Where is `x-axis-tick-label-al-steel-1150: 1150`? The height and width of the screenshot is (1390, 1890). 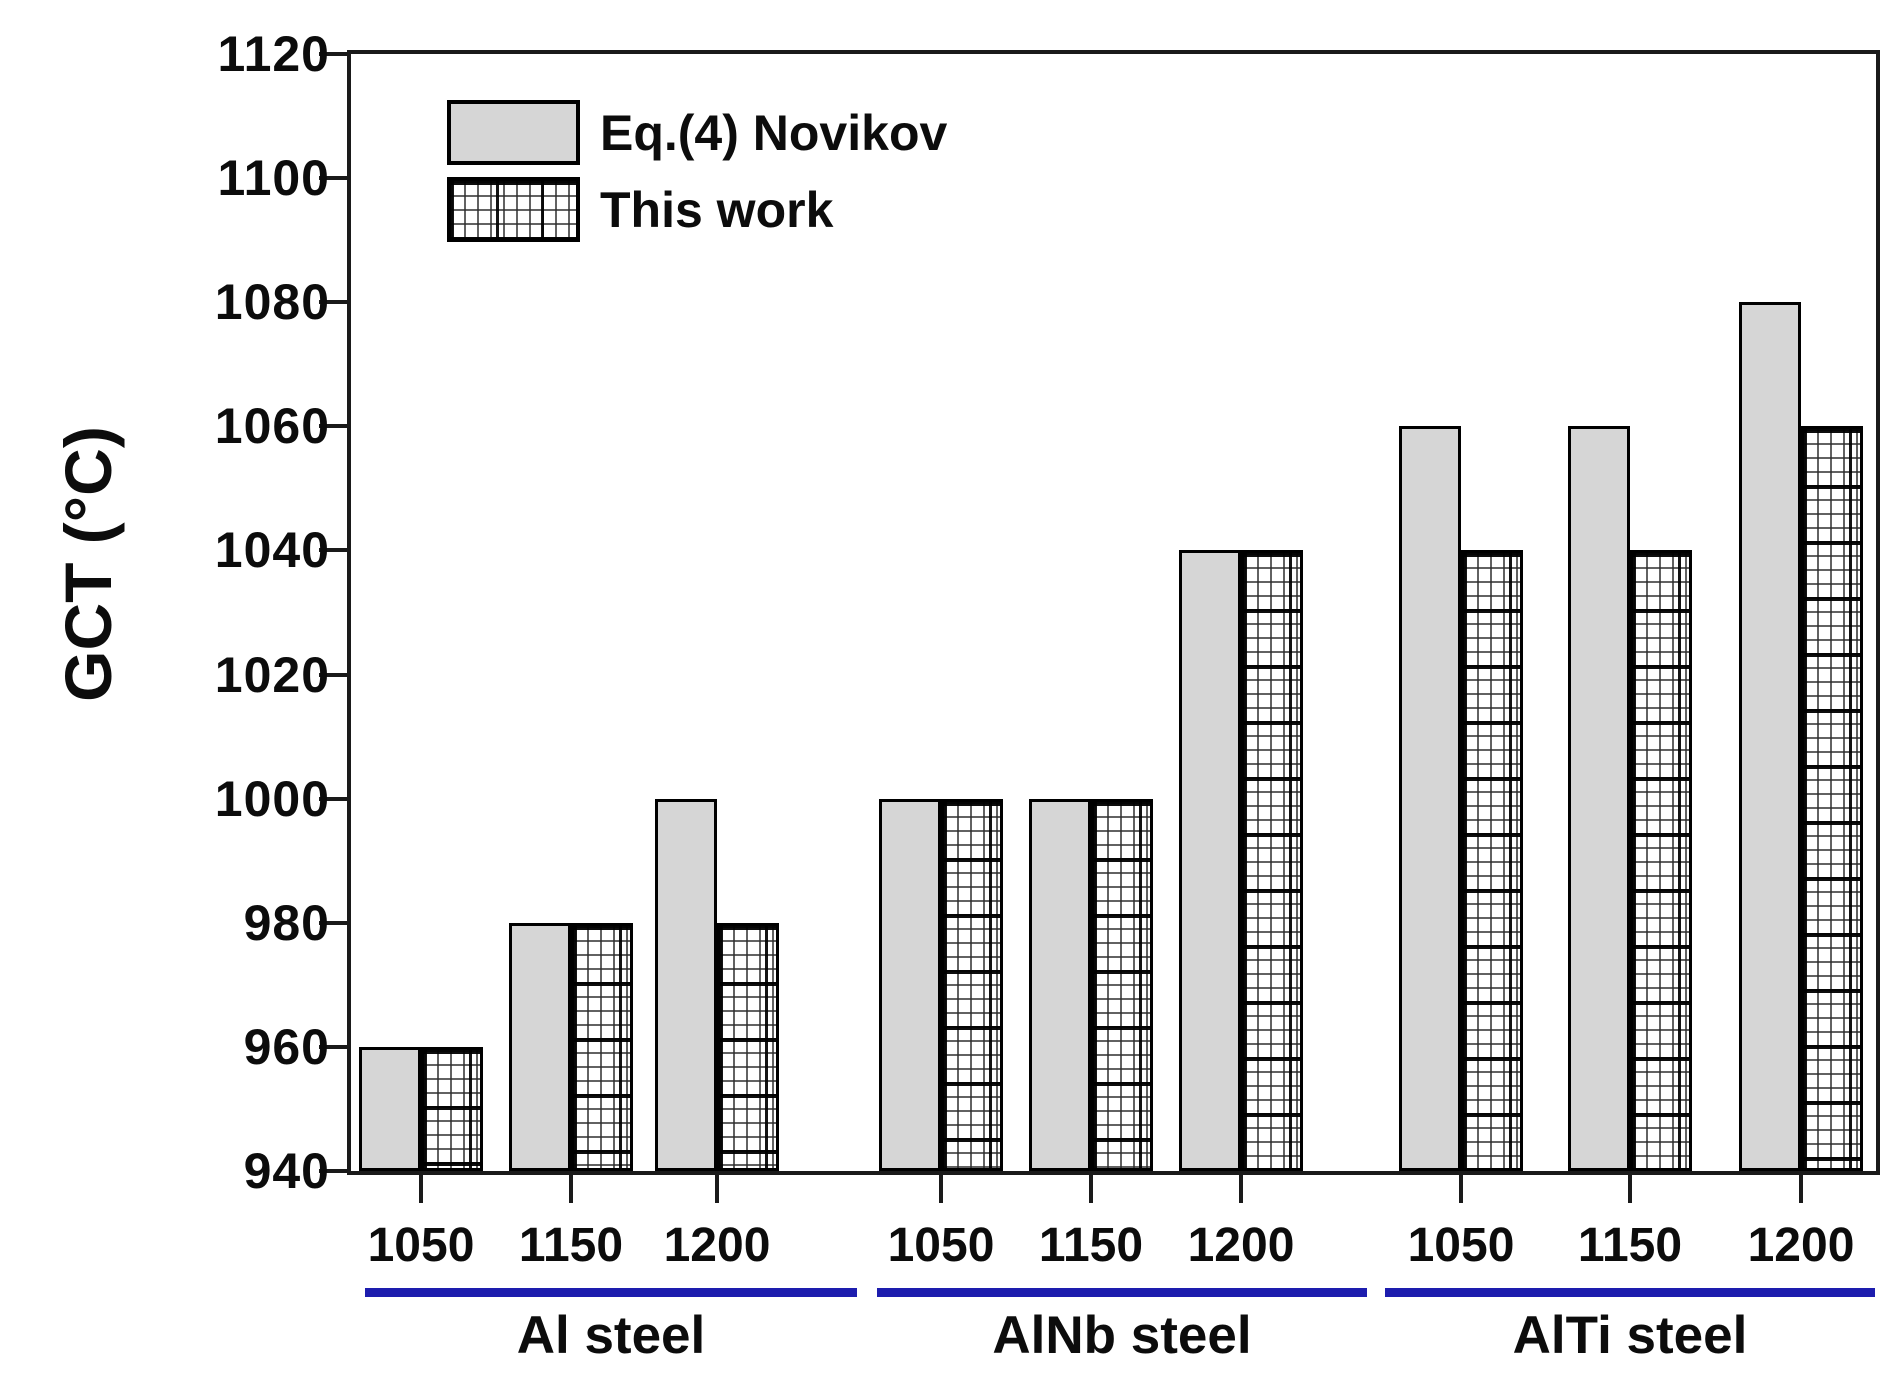 x-axis-tick-label-al-steel-1150: 1150 is located at coordinates (571, 1245).